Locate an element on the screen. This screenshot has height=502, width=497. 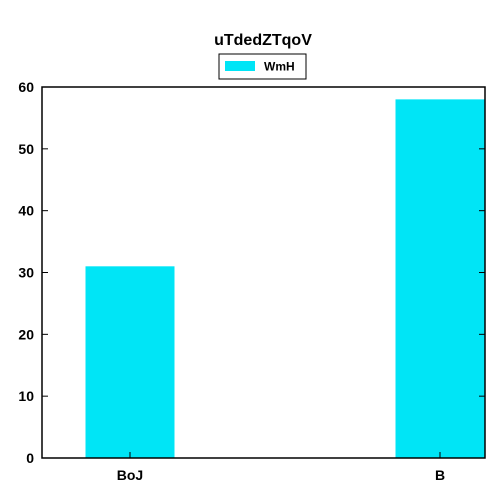
legend: WmH is located at coordinates (262, 66).